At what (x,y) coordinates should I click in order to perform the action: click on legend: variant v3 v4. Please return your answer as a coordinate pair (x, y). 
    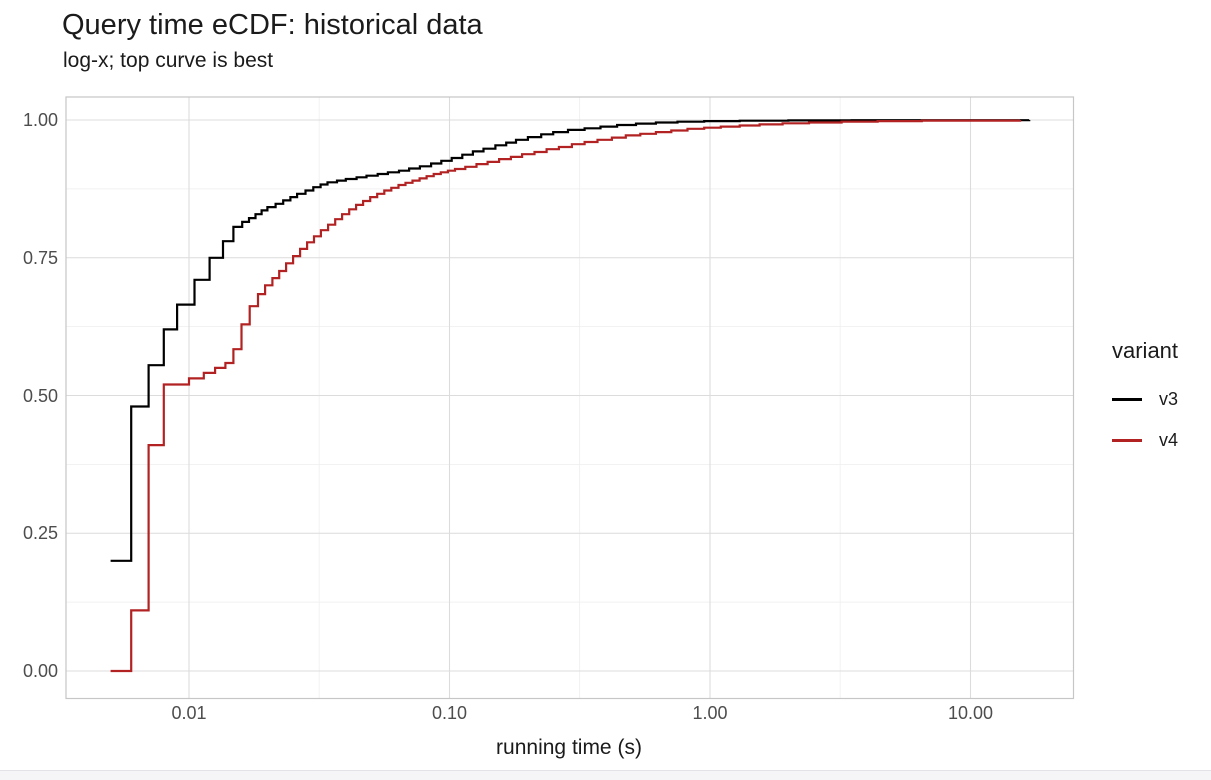
    Looking at the image, I should click on (1145, 394).